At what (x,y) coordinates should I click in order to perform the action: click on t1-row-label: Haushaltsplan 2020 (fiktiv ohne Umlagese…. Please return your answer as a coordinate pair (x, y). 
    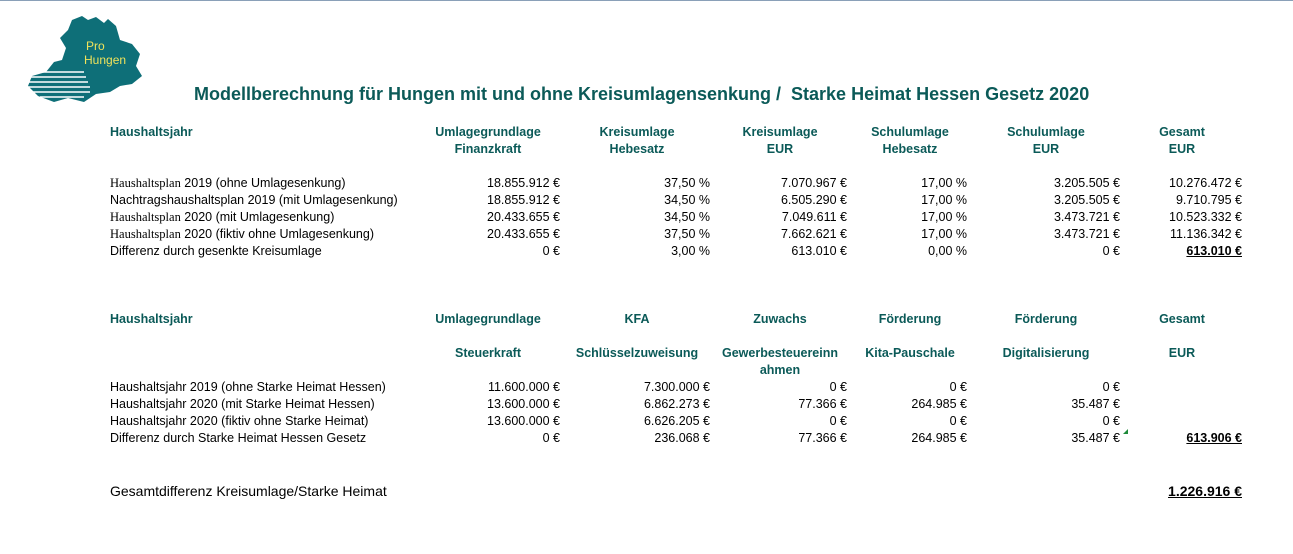
    Looking at the image, I should click on (242, 234).